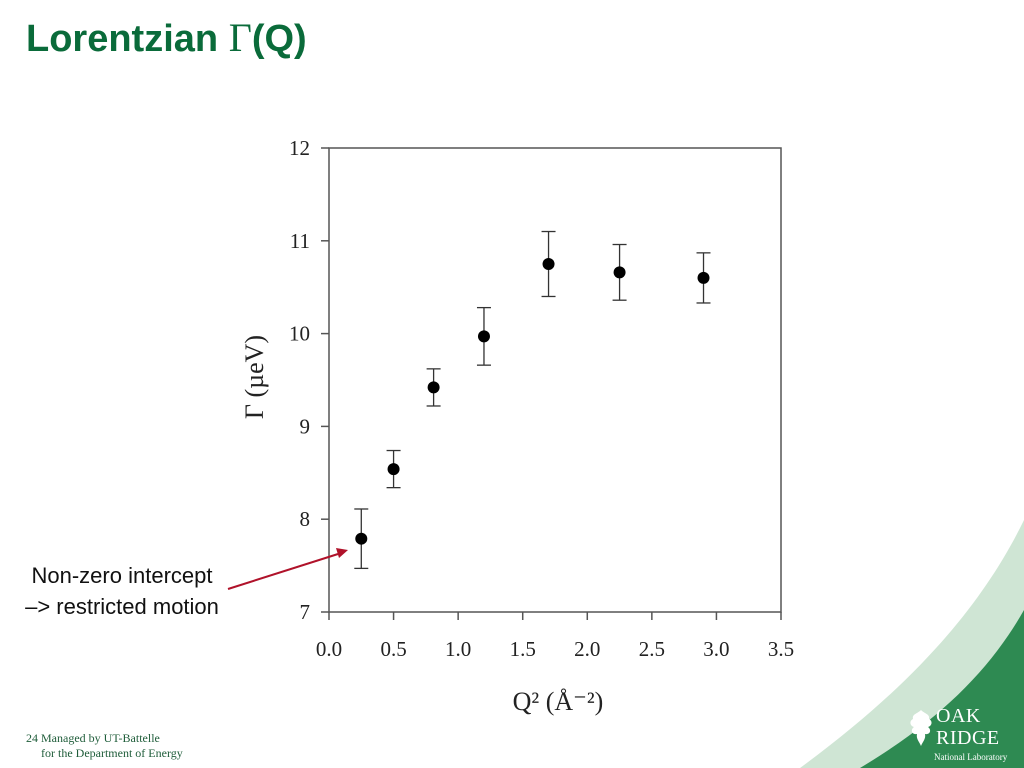 This screenshot has width=1024, height=768. I want to click on x-tick-label: 3.0, so click(716, 649).